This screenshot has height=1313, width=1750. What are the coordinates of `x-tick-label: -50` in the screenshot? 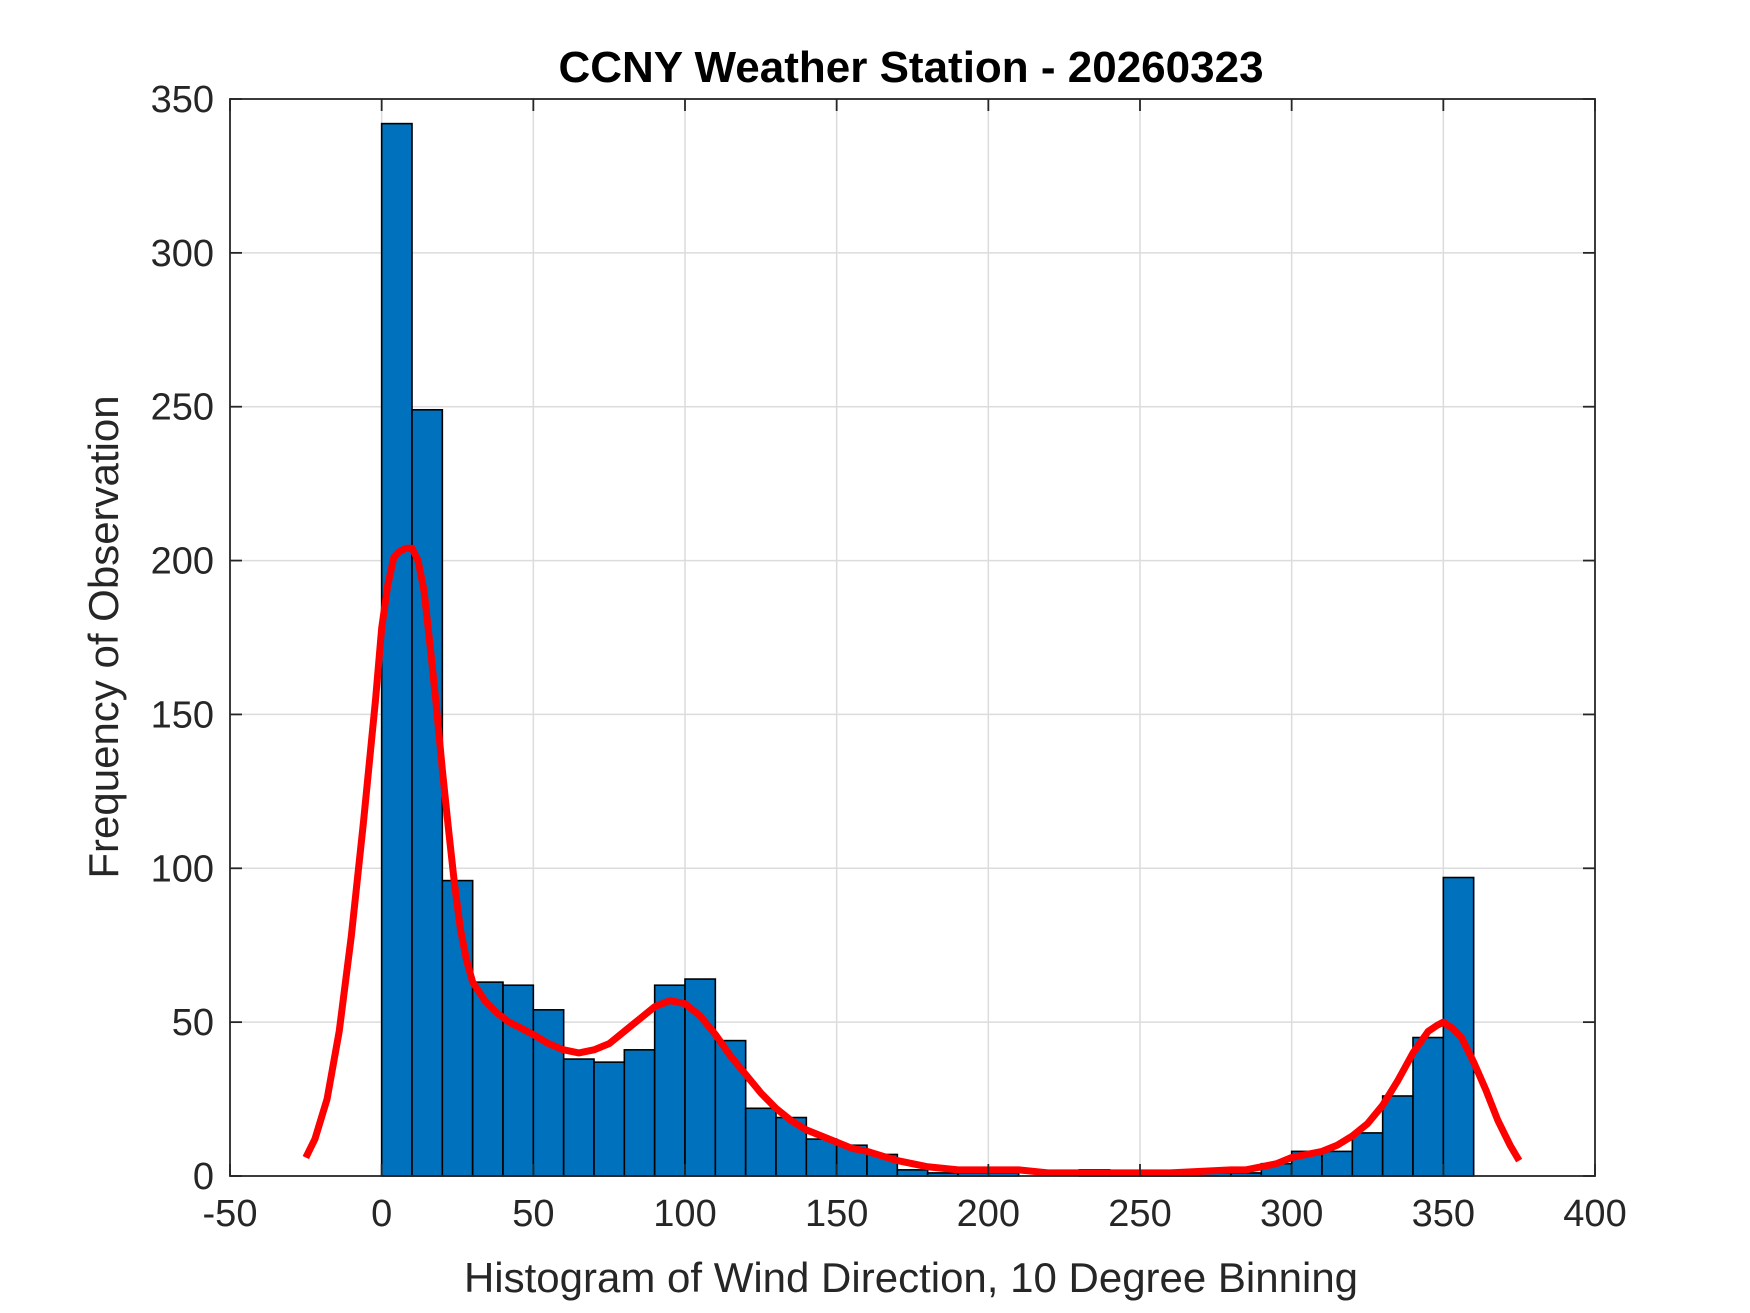 It's located at (230, 1214).